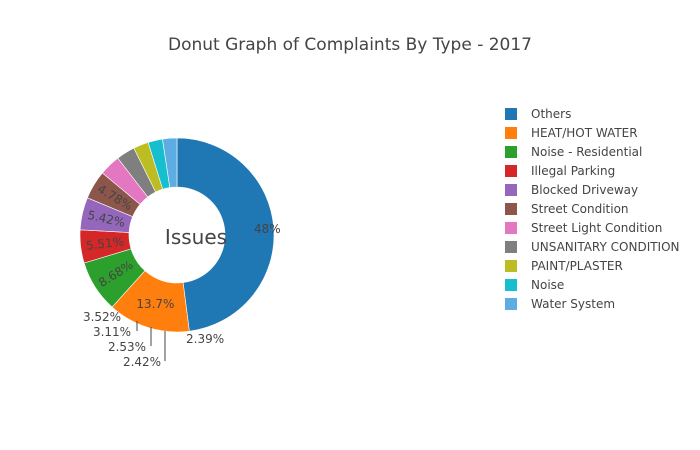  Describe the element at coordinates (196, 237) in the screenshot. I see `donut-center-label: Issues` at that location.